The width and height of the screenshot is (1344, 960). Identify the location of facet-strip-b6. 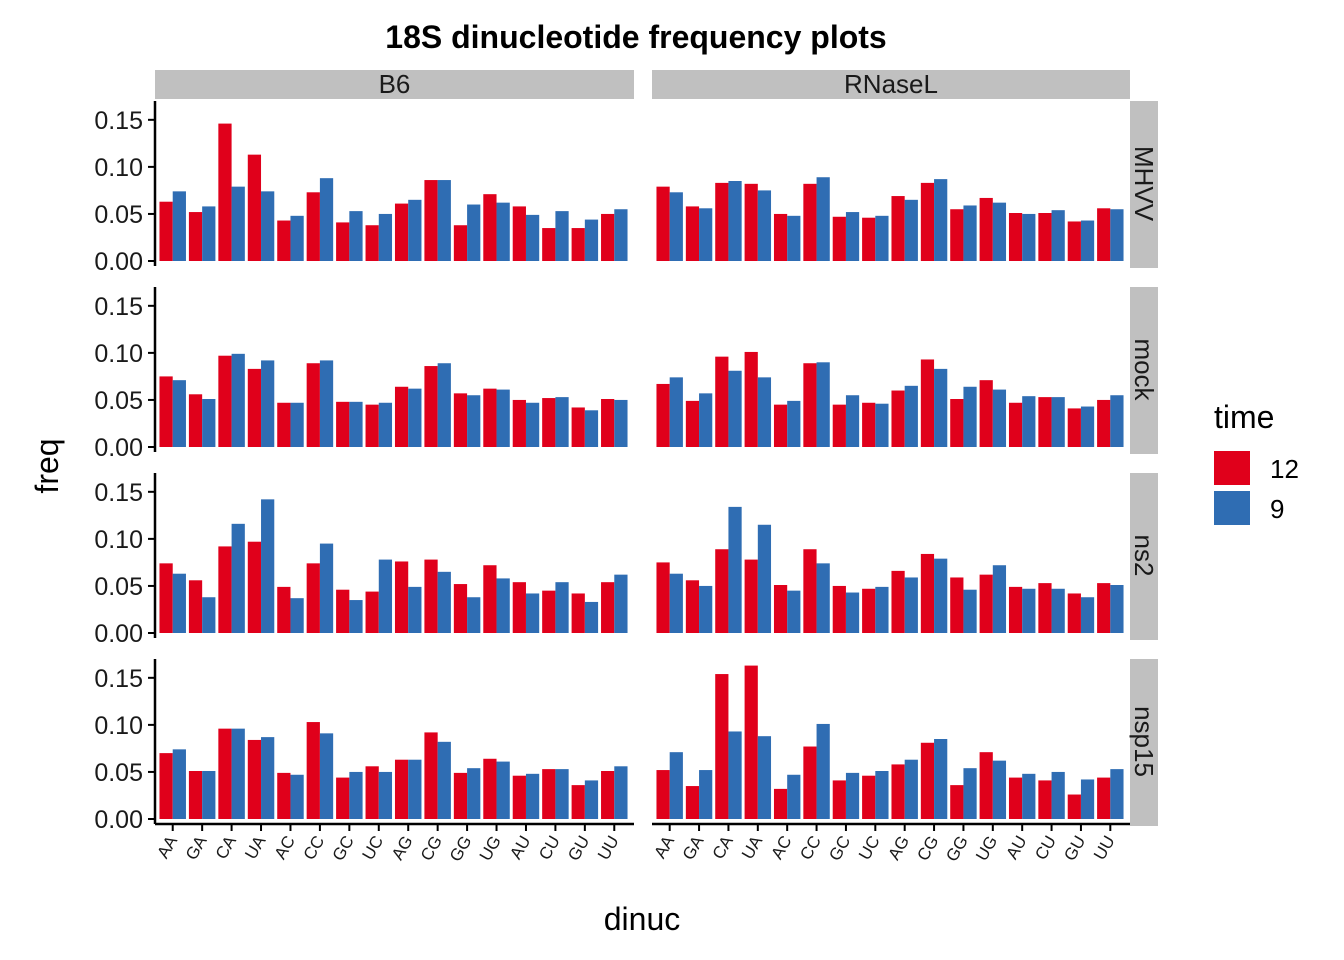
(394, 84).